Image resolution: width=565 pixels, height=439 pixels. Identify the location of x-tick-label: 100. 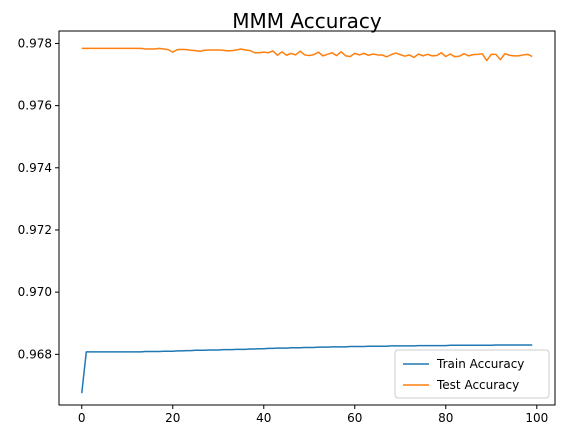
(536, 418).